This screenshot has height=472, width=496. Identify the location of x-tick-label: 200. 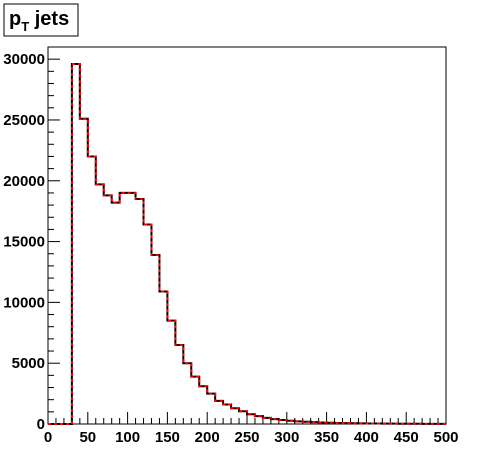
(207, 437).